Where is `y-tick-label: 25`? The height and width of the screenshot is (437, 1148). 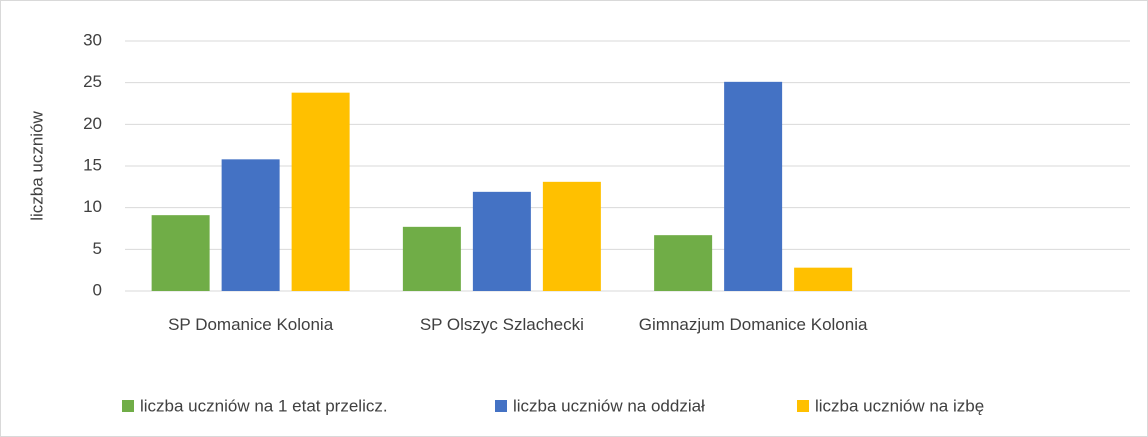
y-tick-label: 25 is located at coordinates (92, 81).